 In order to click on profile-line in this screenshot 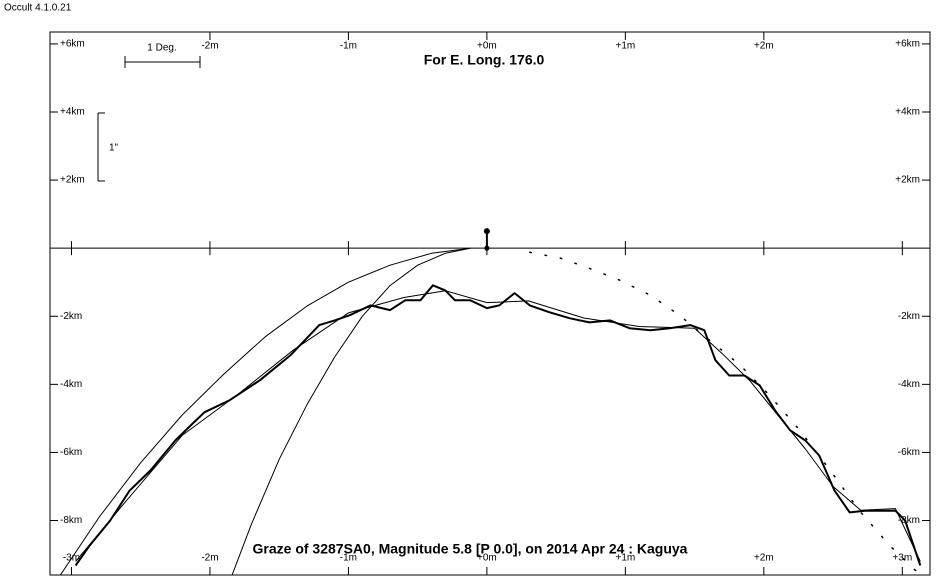, I will do `click(351, 411)`.